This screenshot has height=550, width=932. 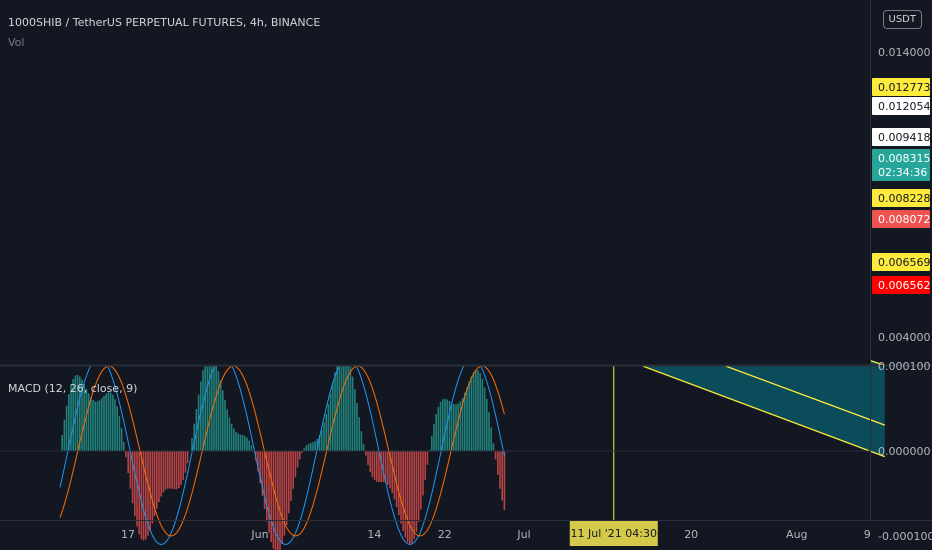 I want to click on volume-label: Vol, so click(x=16, y=42).